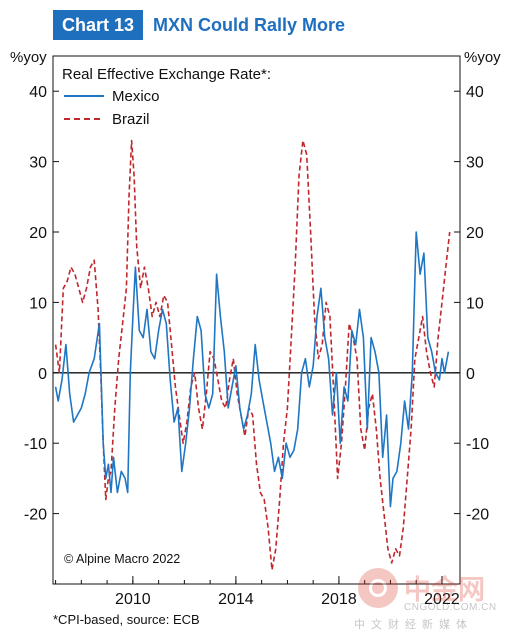 The image size is (512, 642). Describe the element at coordinates (35, 444) in the screenshot. I see `y-tick-label-left: -10` at that location.